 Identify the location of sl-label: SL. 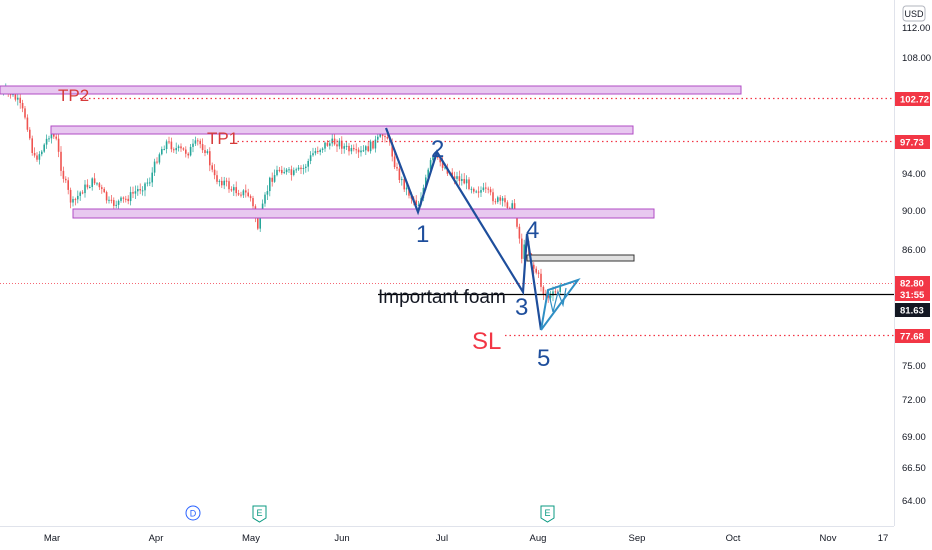
(486, 341).